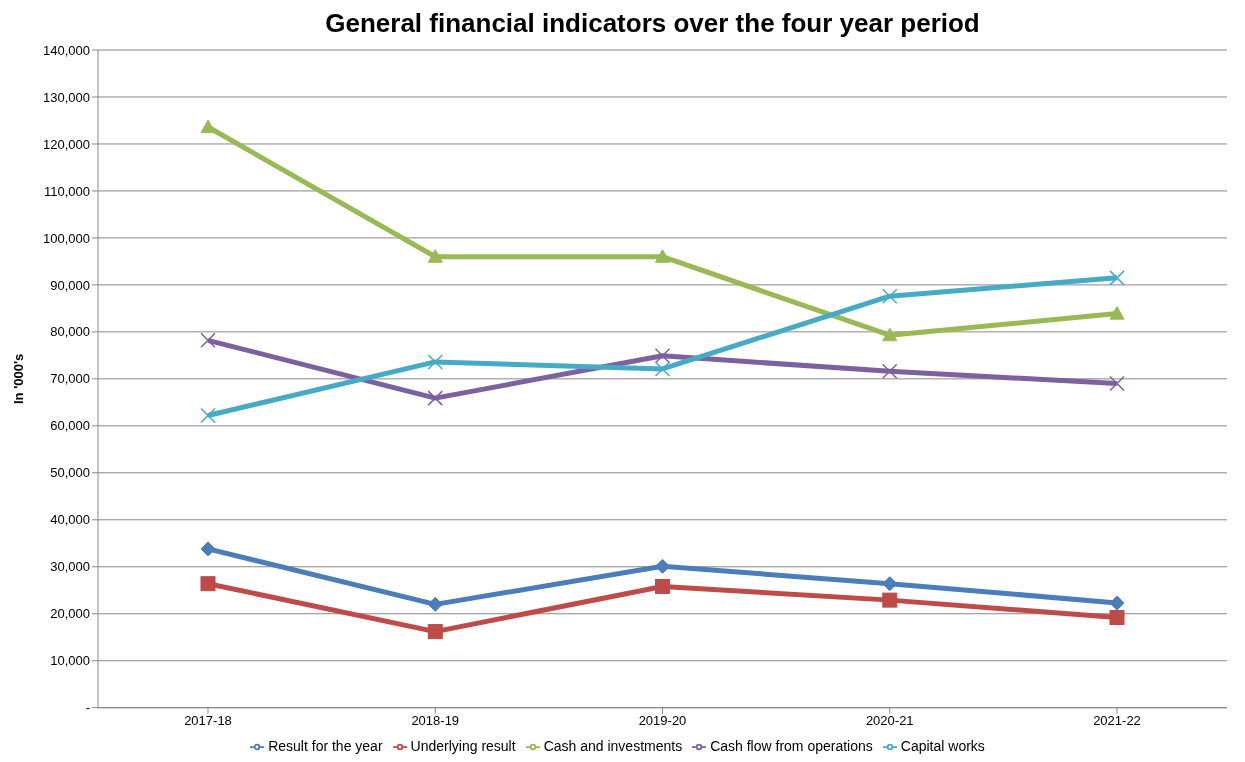 The image size is (1245, 762). I want to click on y-tick-label: 80,000, so click(70, 332).